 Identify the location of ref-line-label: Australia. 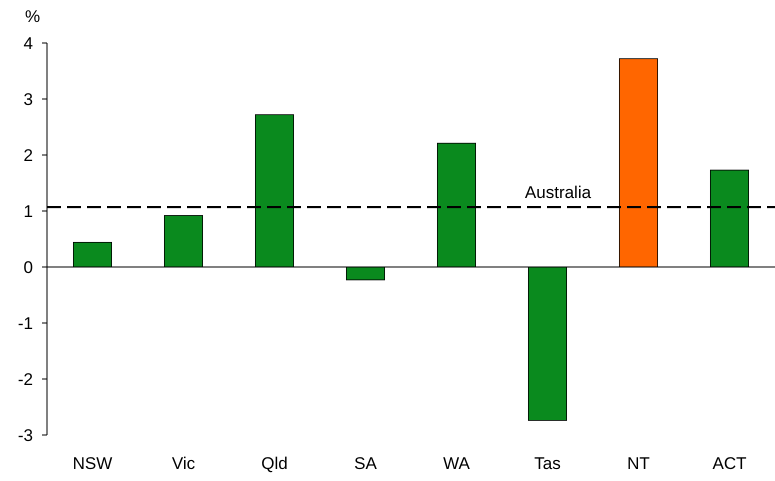
(558, 192).